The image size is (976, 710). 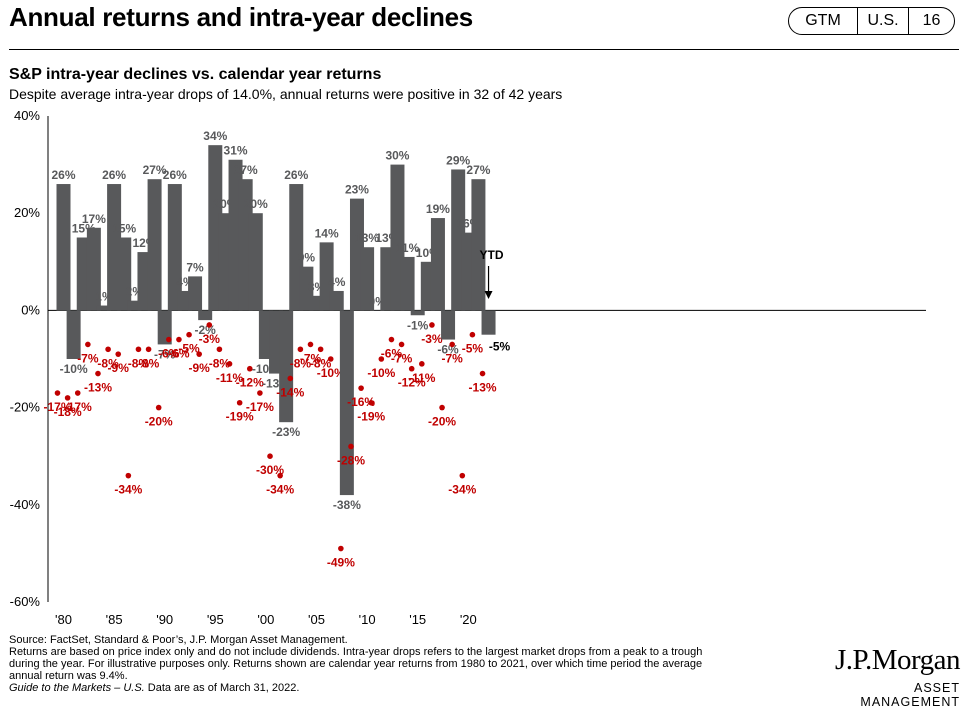 What do you see at coordinates (307, 258) in the screenshot?
I see `bar-value-label: 9%` at bounding box center [307, 258].